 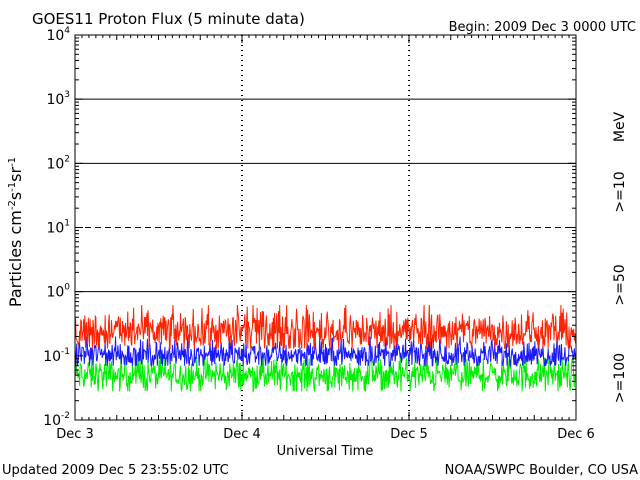 I want to click on x-tick-label: Dec 4, so click(x=242, y=434).